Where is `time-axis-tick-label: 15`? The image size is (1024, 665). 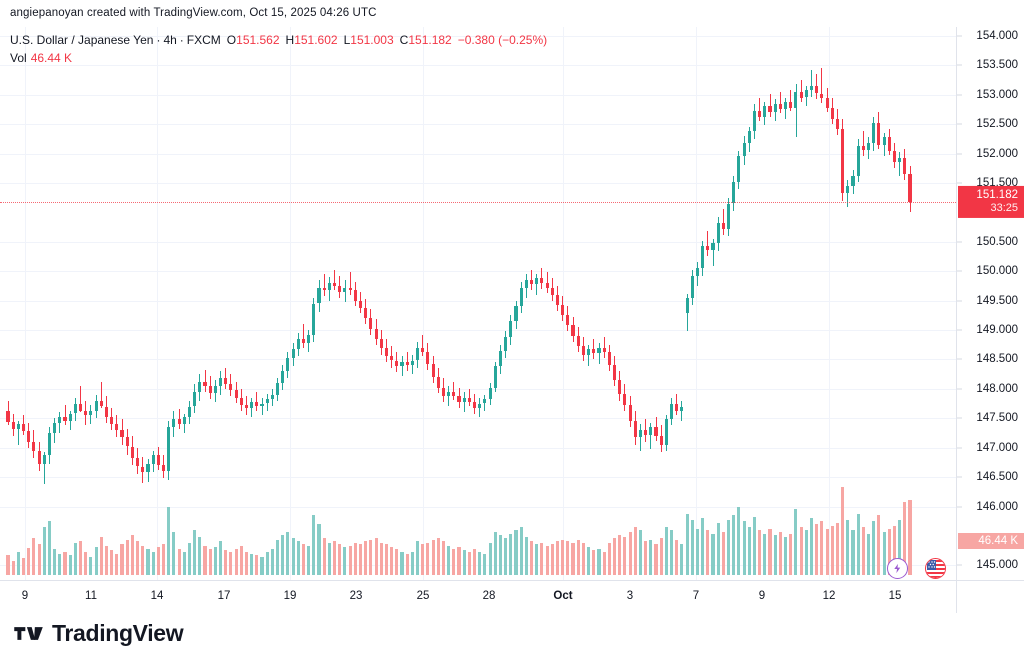 time-axis-tick-label: 15 is located at coordinates (895, 596).